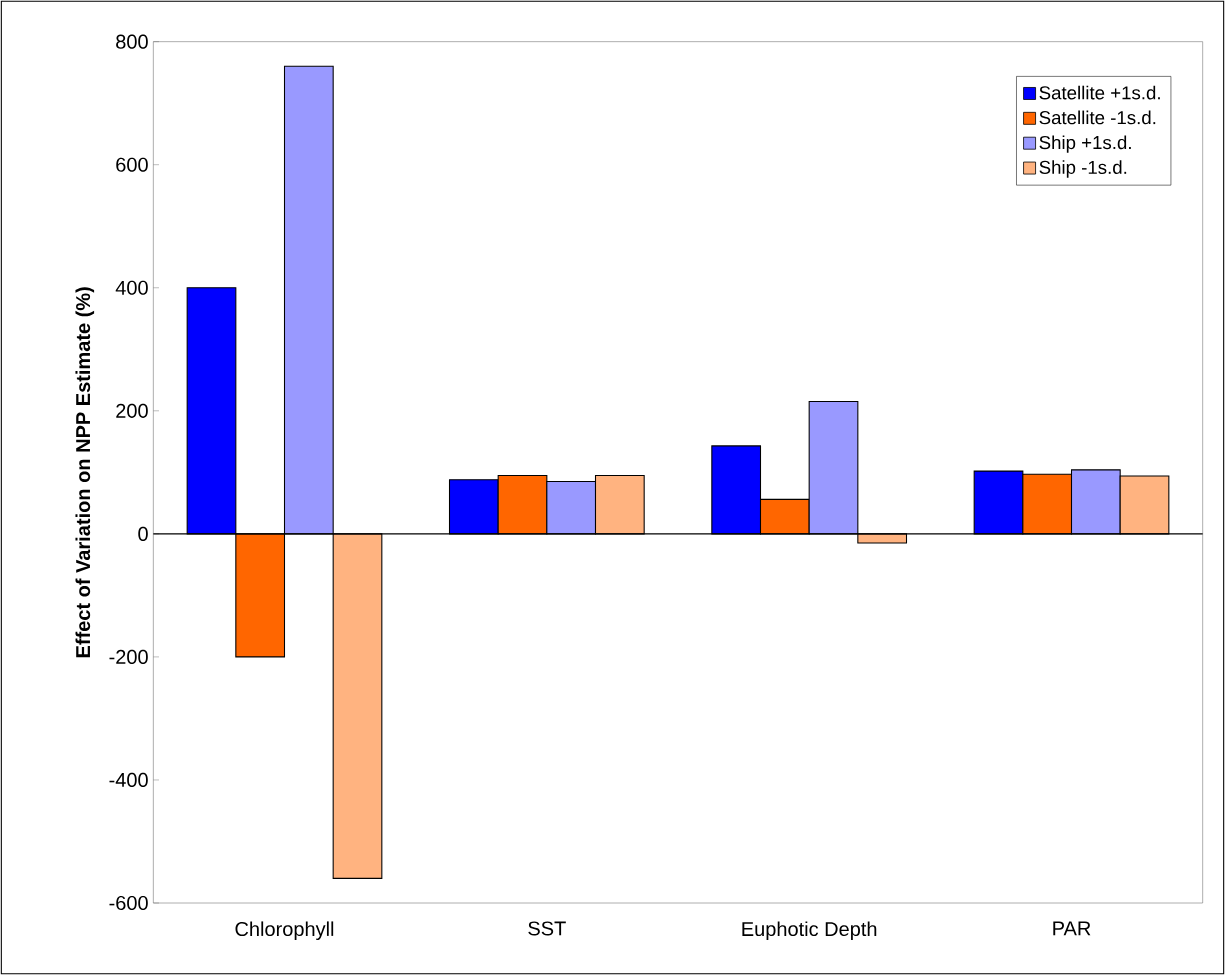 The height and width of the screenshot is (975, 1225). I want to click on x-tick-label: Euphotic Depth, so click(809, 931).